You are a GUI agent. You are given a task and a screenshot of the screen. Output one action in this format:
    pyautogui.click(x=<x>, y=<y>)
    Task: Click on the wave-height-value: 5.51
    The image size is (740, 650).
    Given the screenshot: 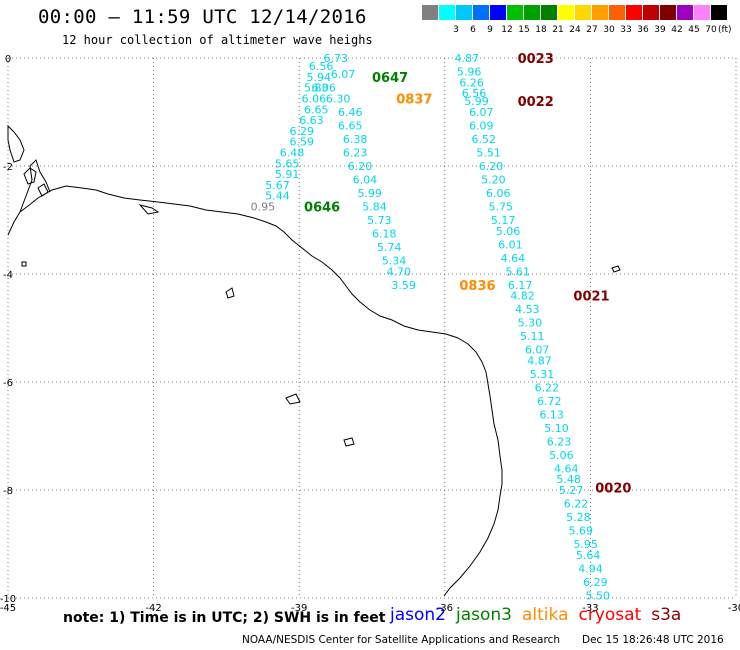 What is the action you would take?
    pyautogui.click(x=488, y=153)
    